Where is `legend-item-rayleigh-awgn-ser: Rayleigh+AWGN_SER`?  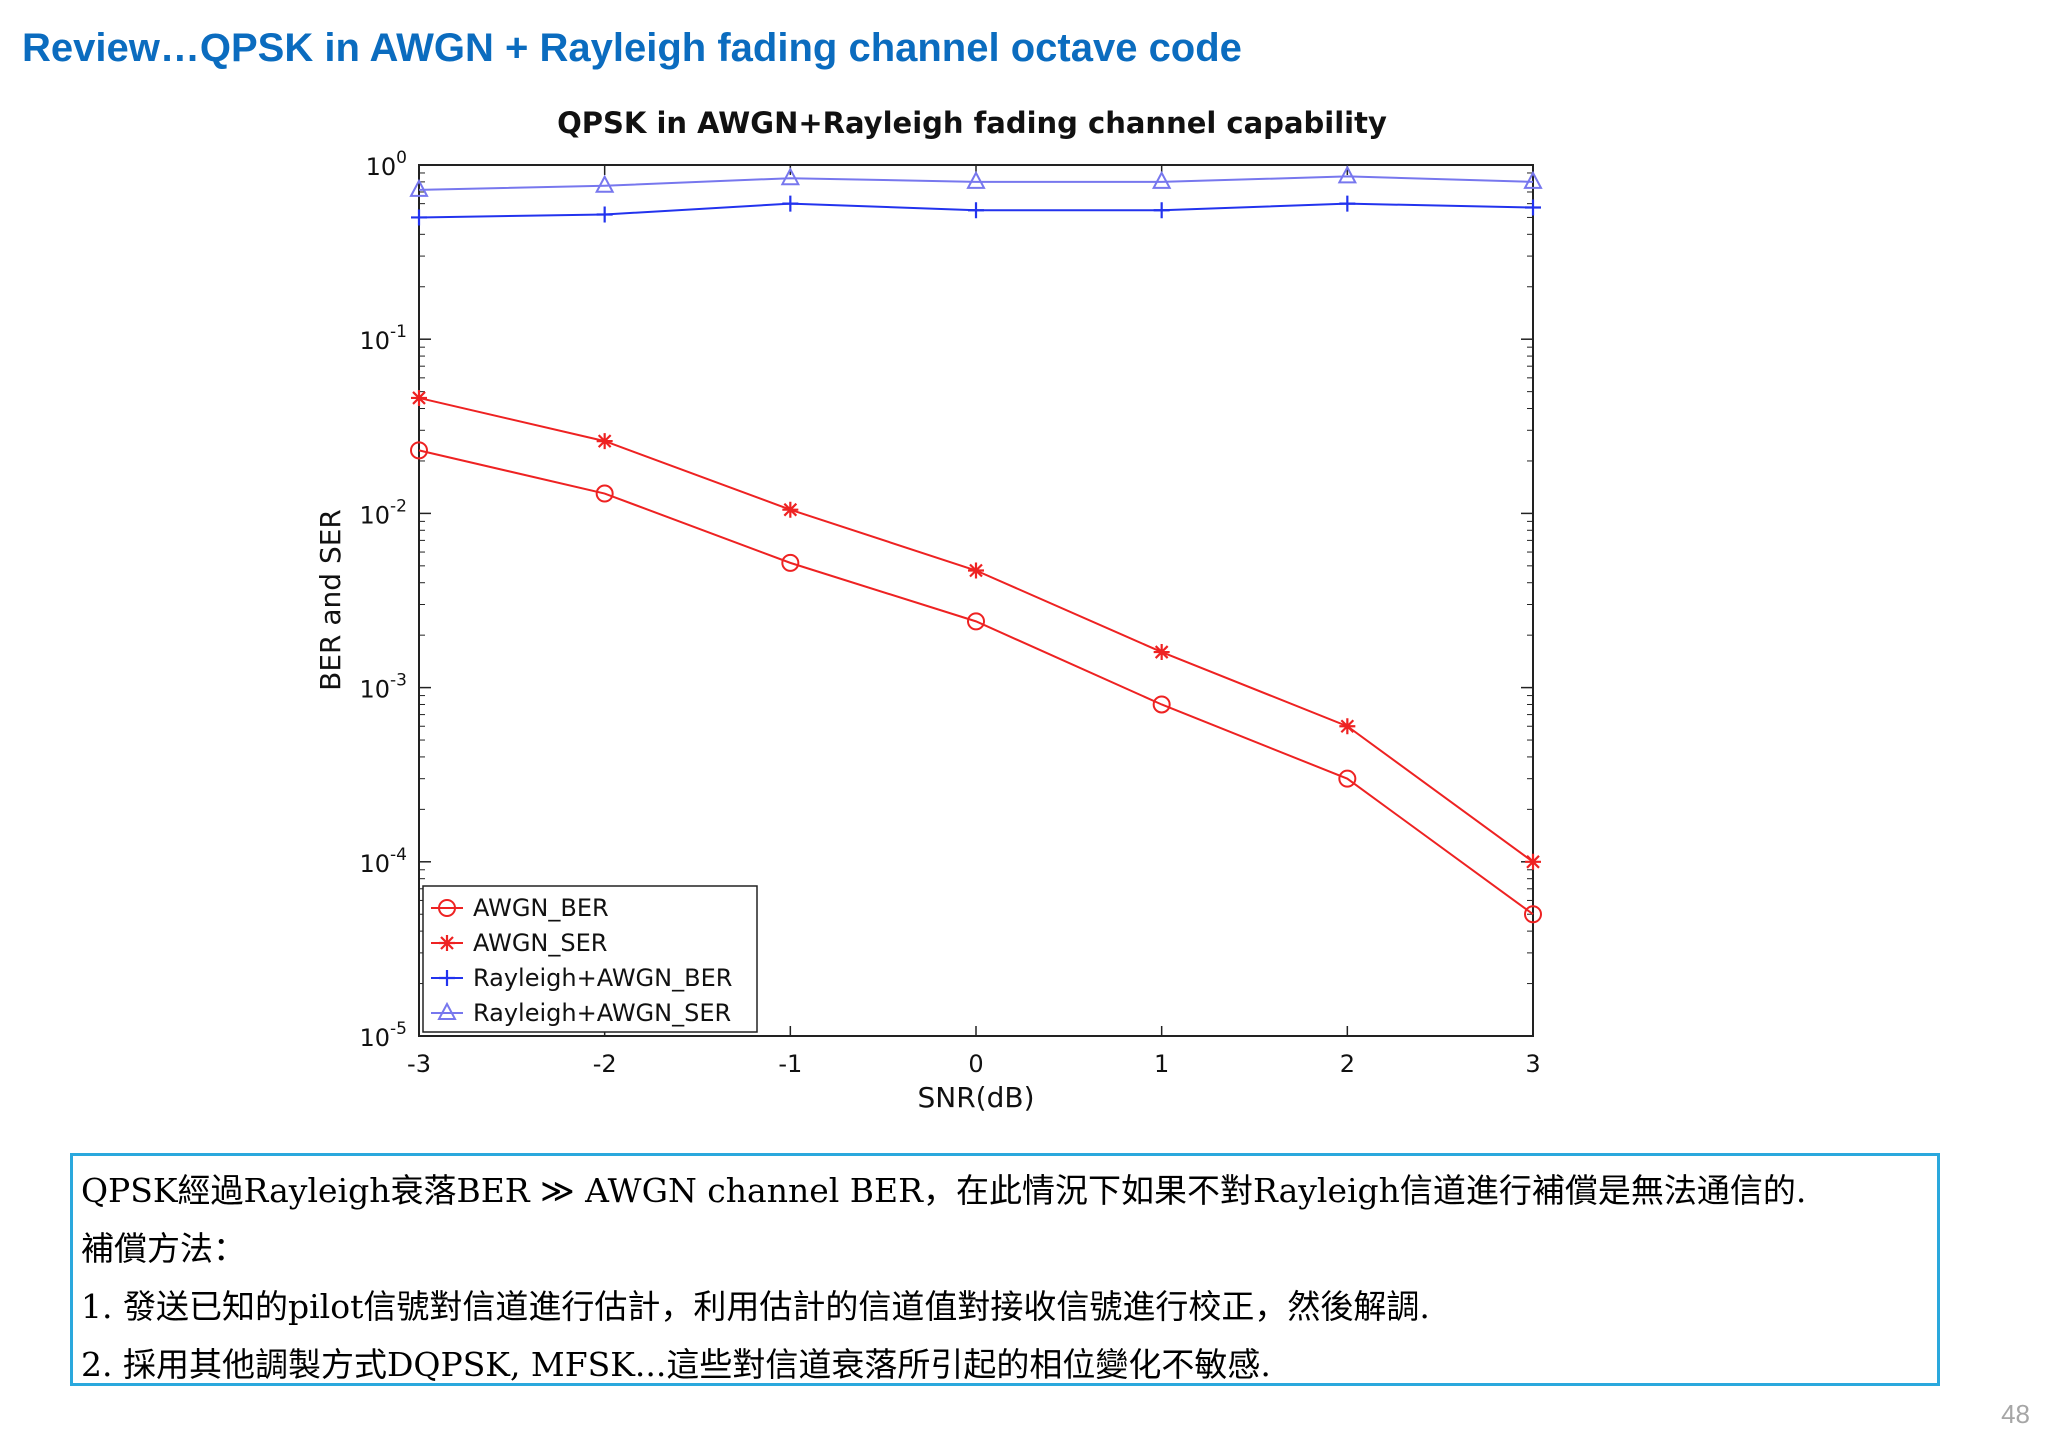
legend-item-rayleigh-awgn-ser: Rayleigh+AWGN_SER is located at coordinates (581, 1013).